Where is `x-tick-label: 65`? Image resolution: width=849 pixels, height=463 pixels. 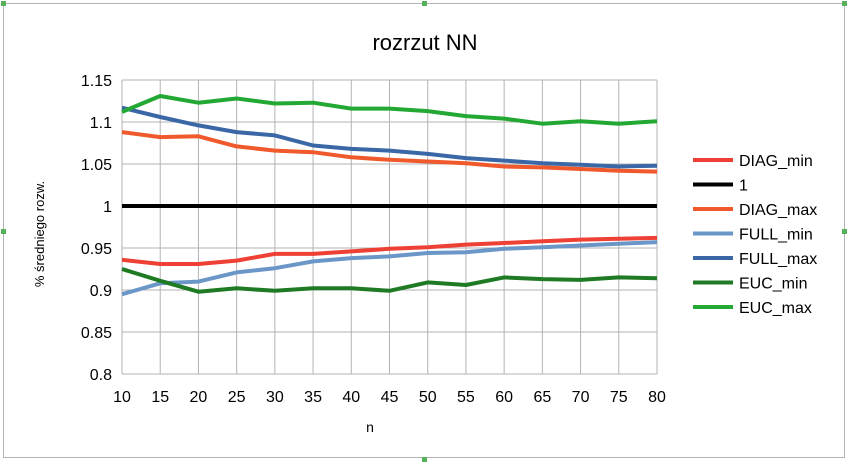 x-tick-label: 65 is located at coordinates (542, 397).